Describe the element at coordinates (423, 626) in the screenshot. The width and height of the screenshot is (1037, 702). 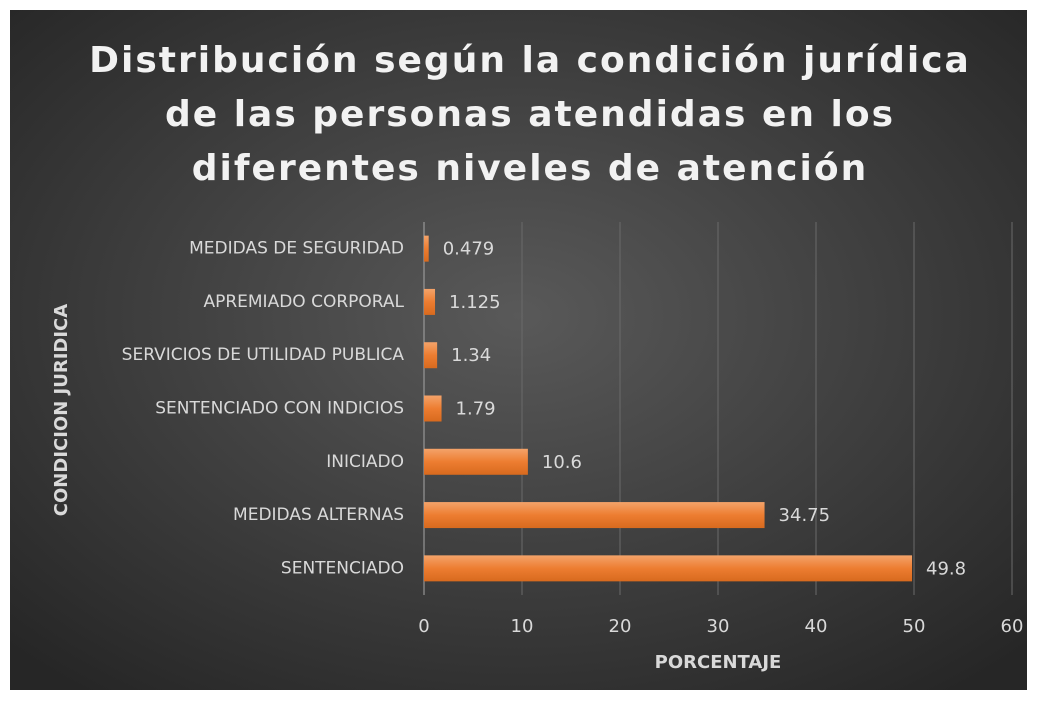
I see `x-tick-label: 0` at that location.